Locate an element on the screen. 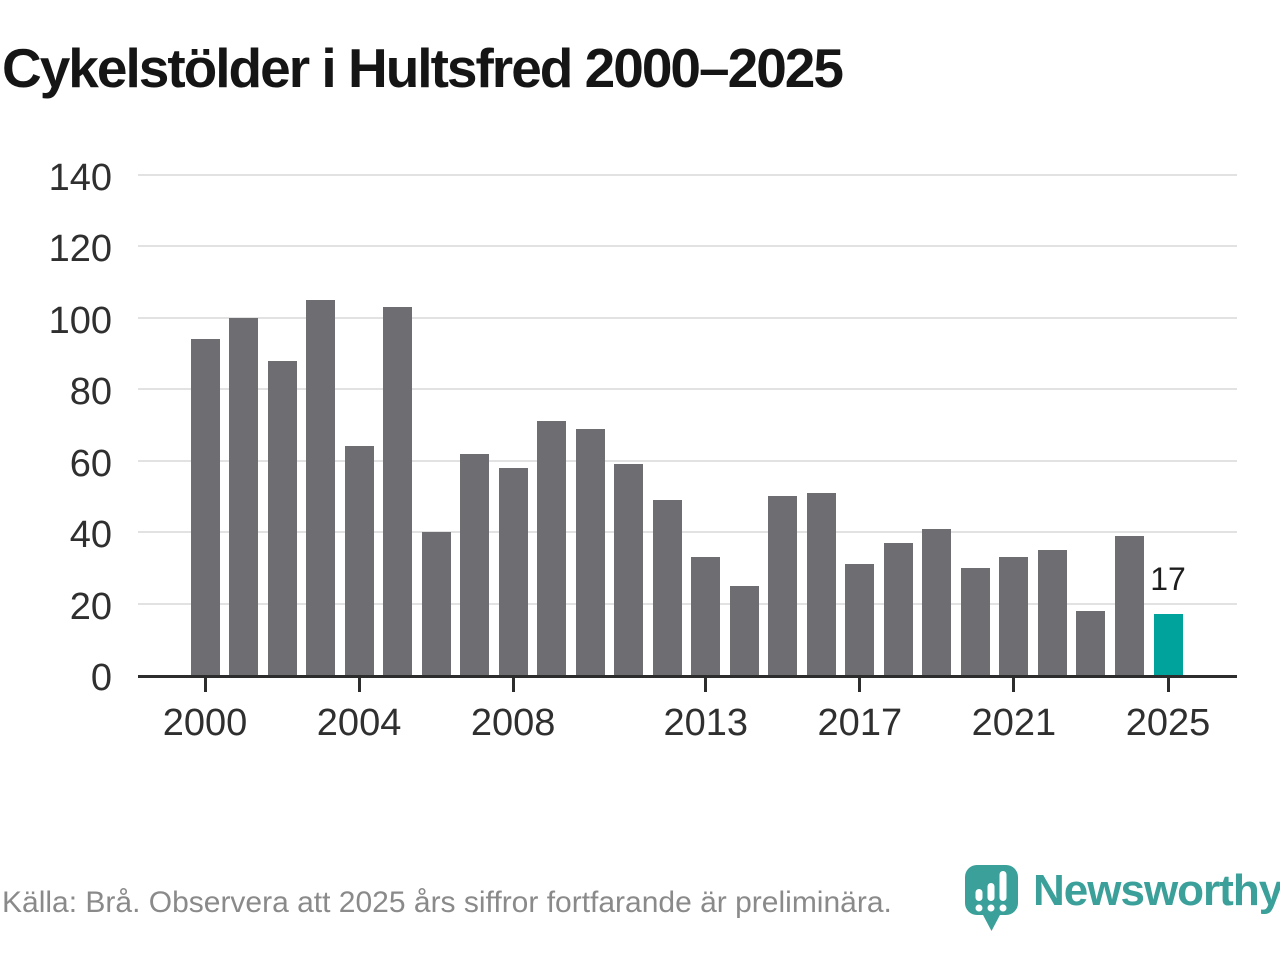  y-axis-label: 100 is located at coordinates (80, 320).